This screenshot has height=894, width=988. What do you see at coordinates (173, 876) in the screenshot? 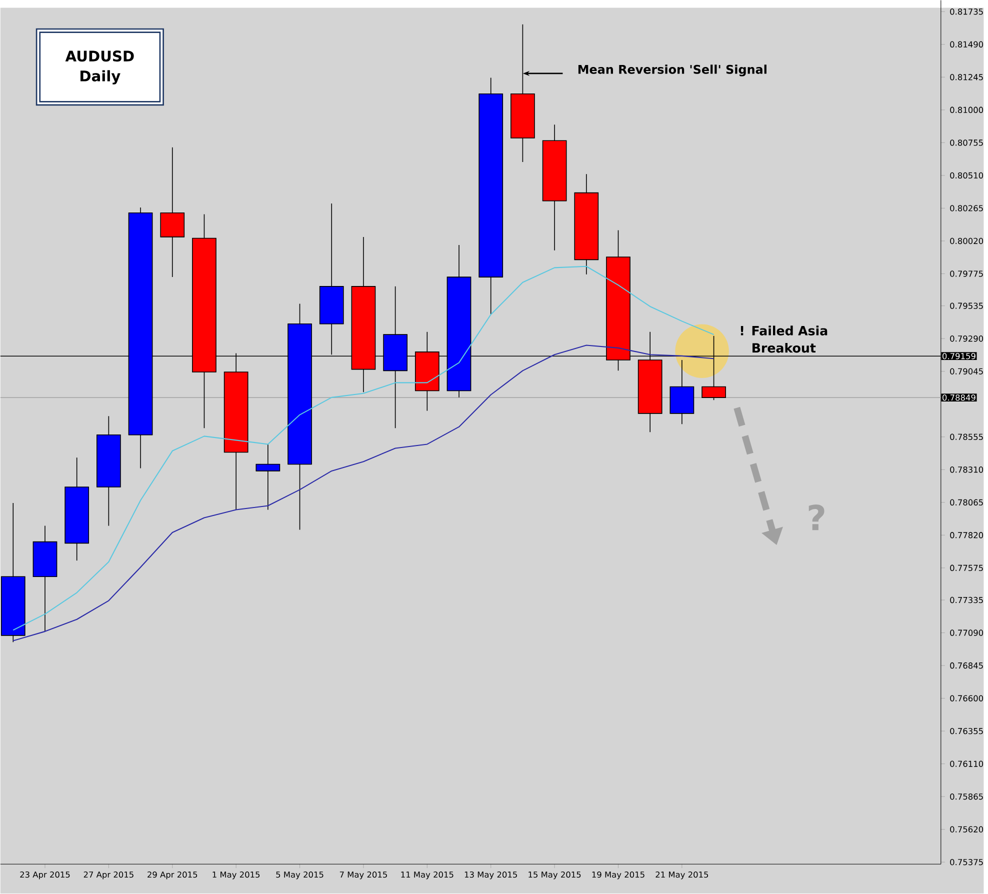
I see `x-tick-label: 29 Apr 2015` at bounding box center [173, 876].